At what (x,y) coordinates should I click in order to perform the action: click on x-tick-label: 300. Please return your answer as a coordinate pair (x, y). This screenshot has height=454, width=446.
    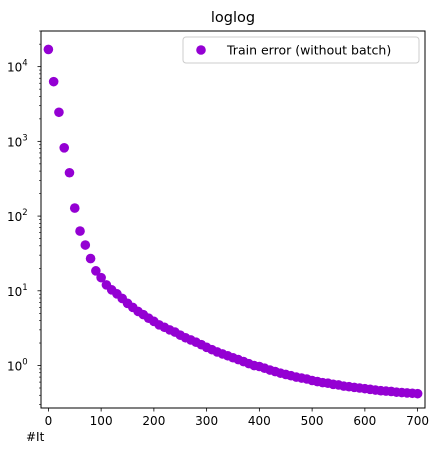
    Looking at the image, I should click on (206, 421).